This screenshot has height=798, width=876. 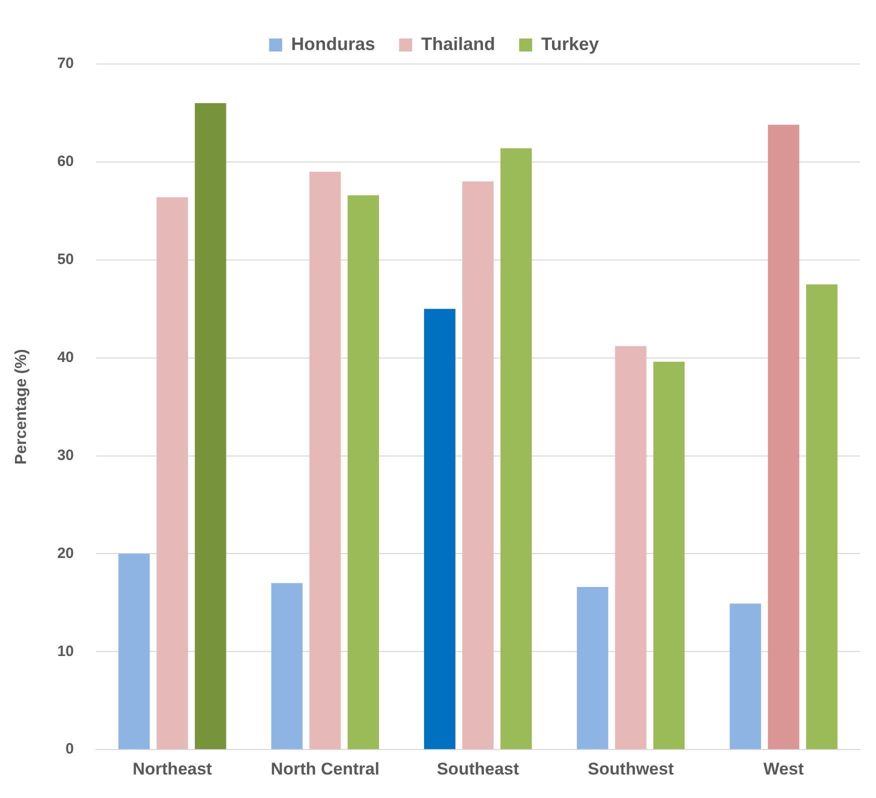 What do you see at coordinates (478, 768) in the screenshot?
I see `x-tick-label: Southeast` at bounding box center [478, 768].